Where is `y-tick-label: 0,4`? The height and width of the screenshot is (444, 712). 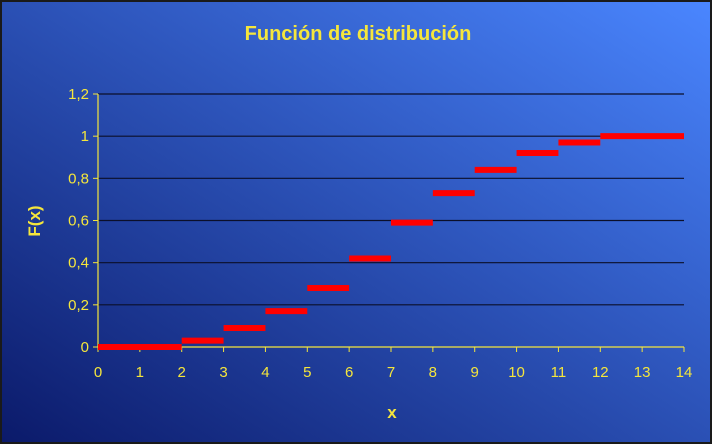
y-tick-label: 0,4 is located at coordinates (78, 263).